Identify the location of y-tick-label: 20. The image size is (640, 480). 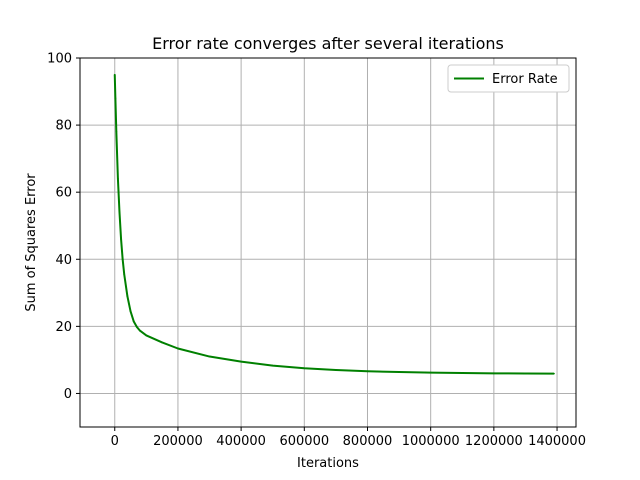
(63, 327).